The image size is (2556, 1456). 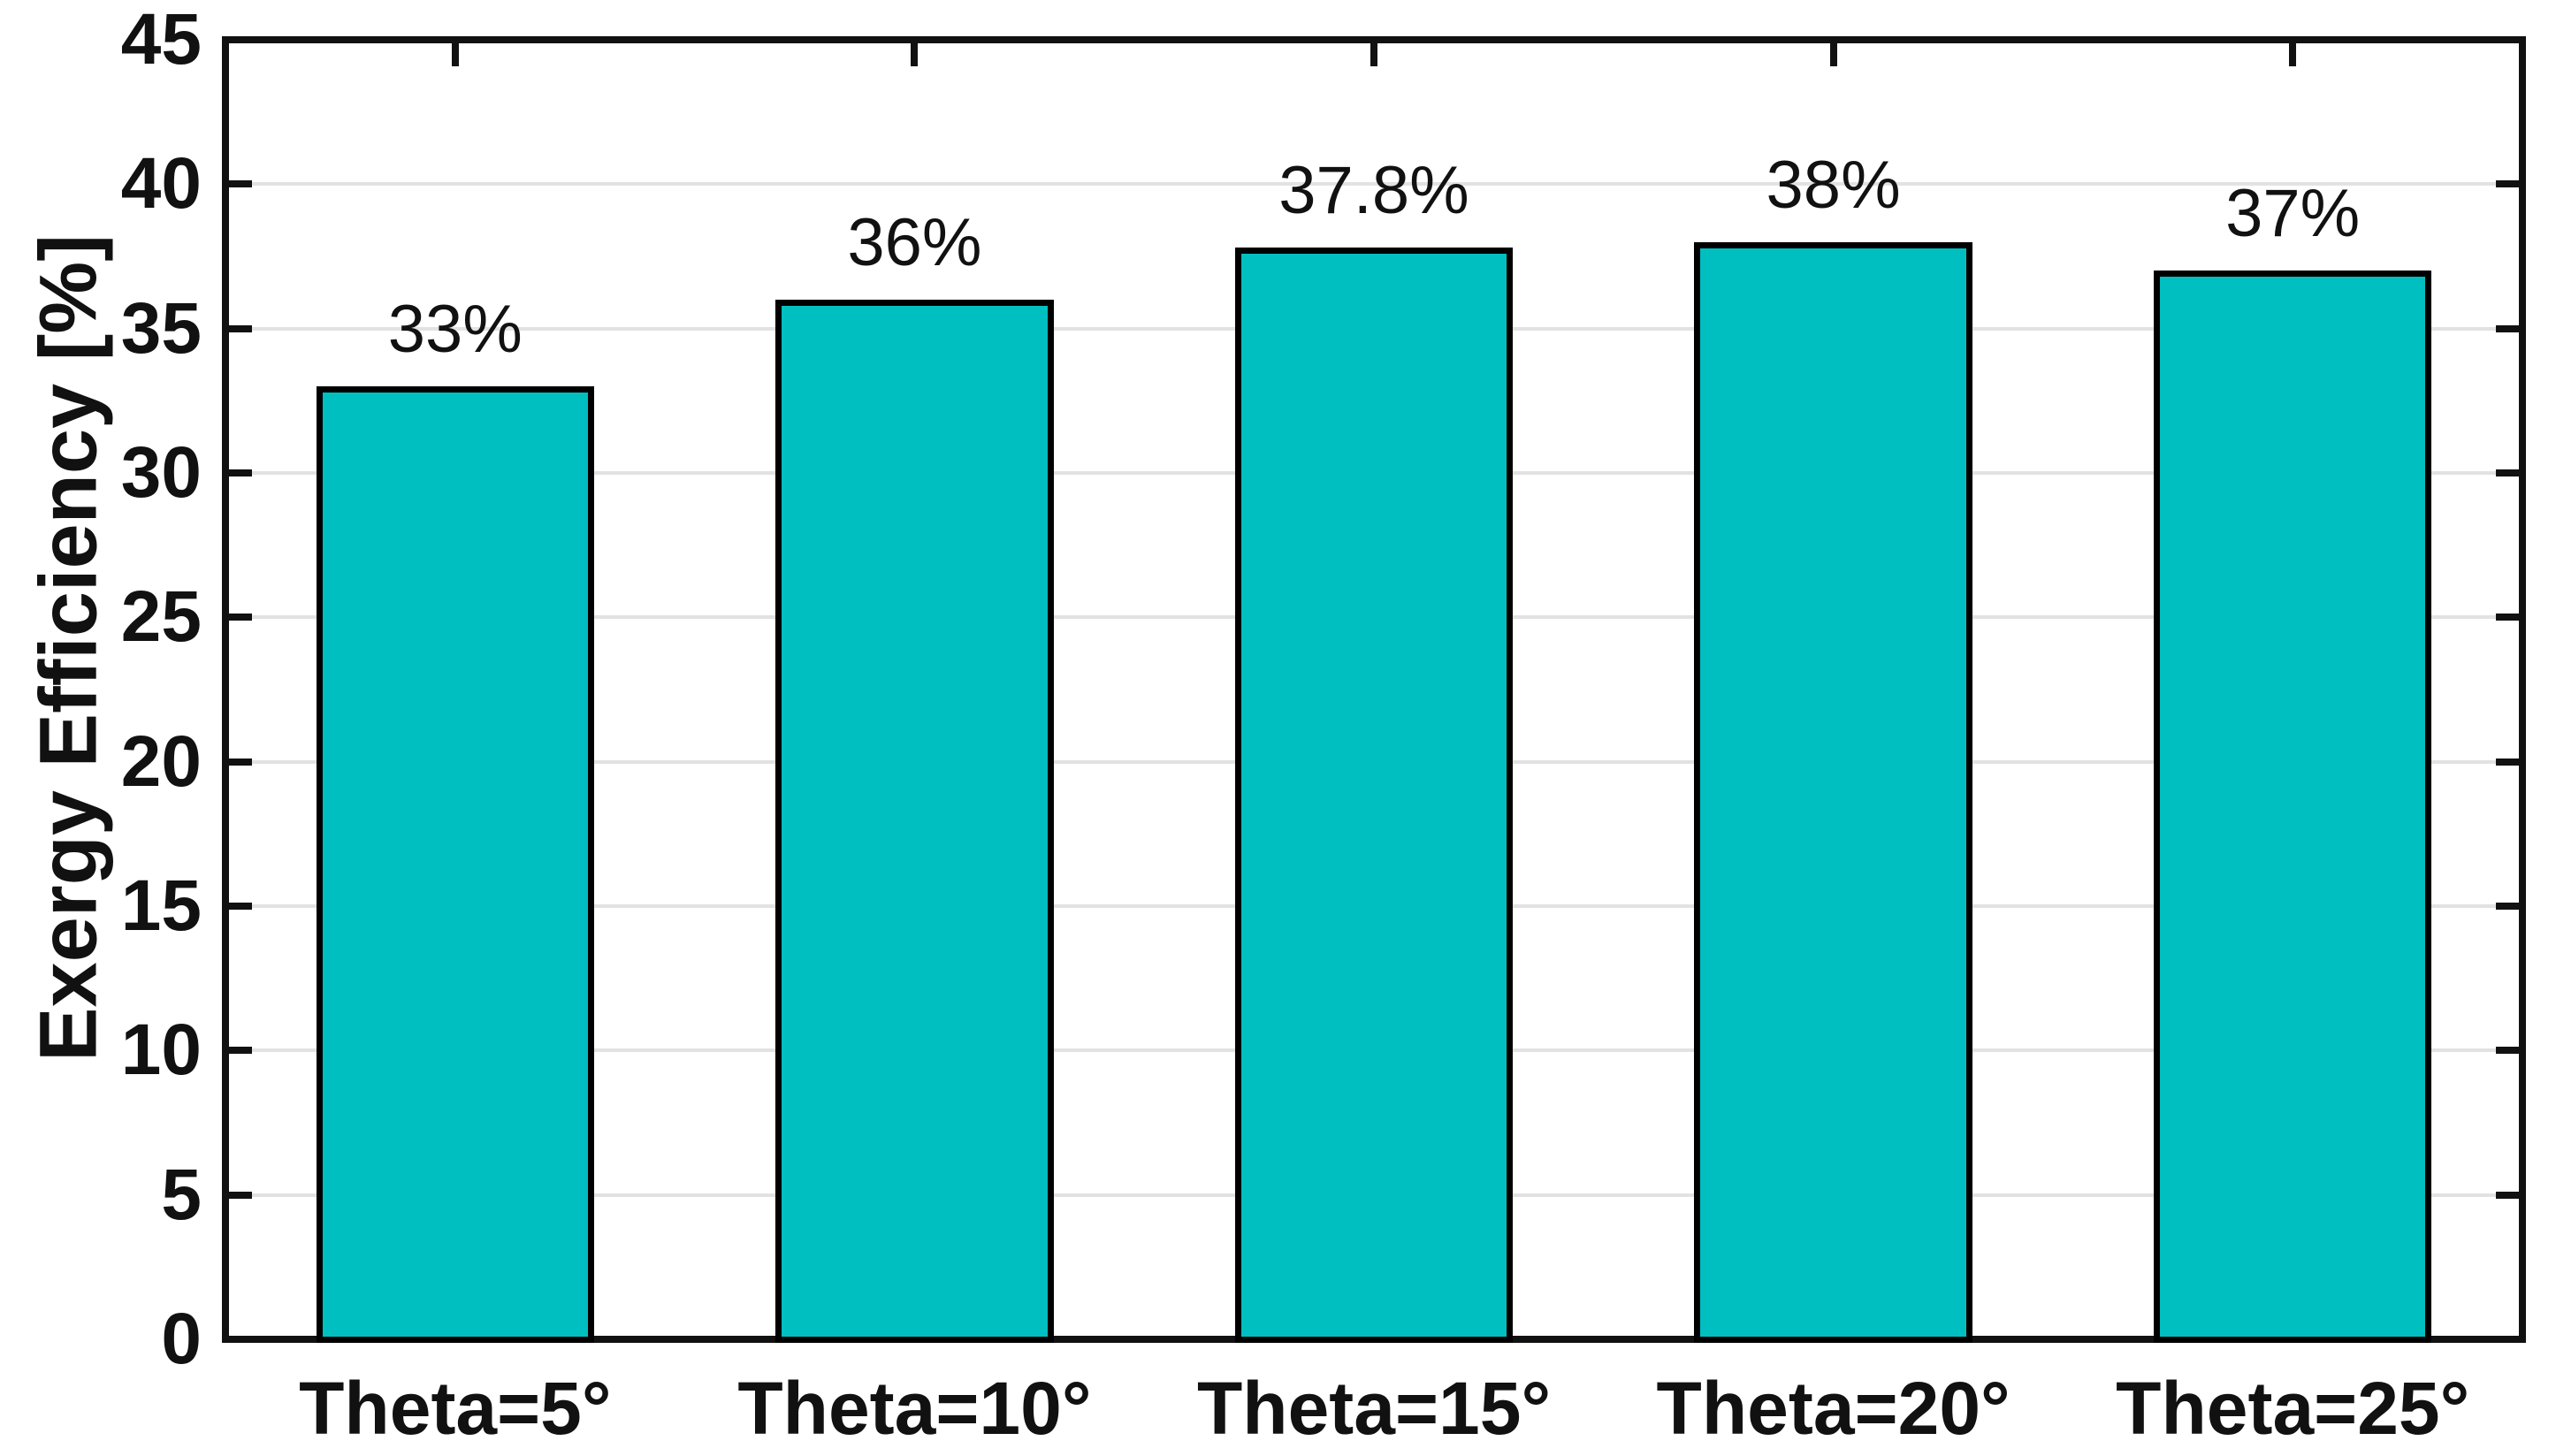 What do you see at coordinates (161, 1050) in the screenshot?
I see `y-tick-label: 10` at bounding box center [161, 1050].